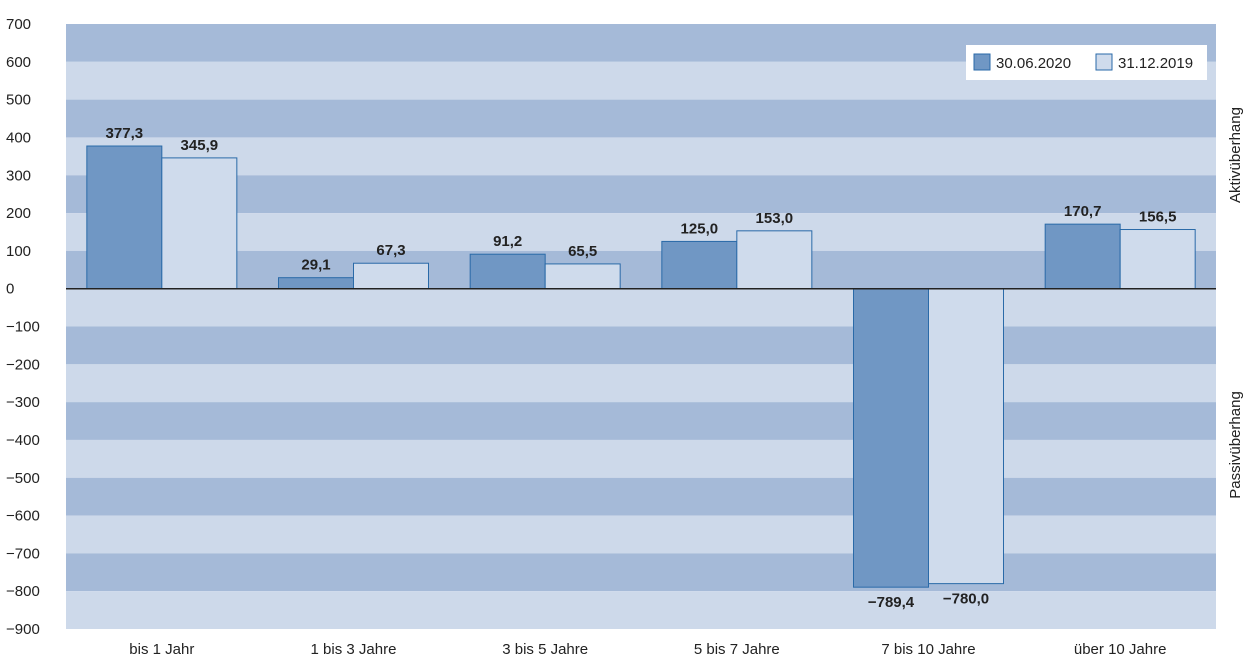 The height and width of the screenshot is (660, 1249). What do you see at coordinates (23, 553) in the screenshot?
I see `y-tick-label: −700` at bounding box center [23, 553].